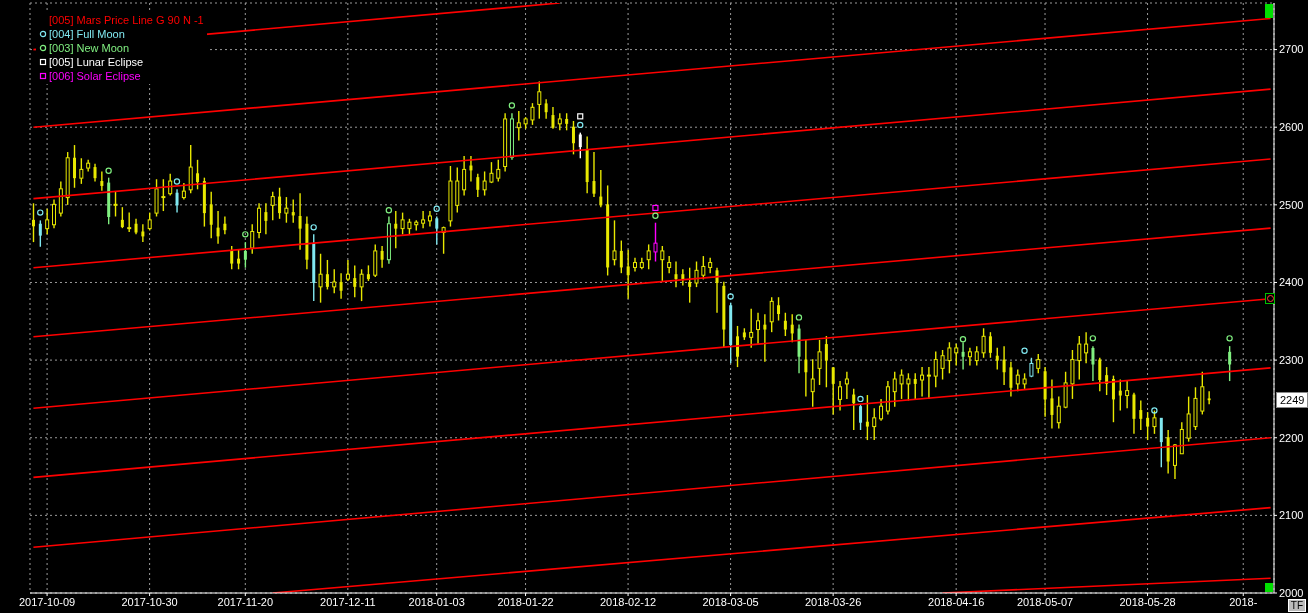 This screenshot has width=1308, height=613. I want to click on y-tick-label: 2000, so click(1291, 592).